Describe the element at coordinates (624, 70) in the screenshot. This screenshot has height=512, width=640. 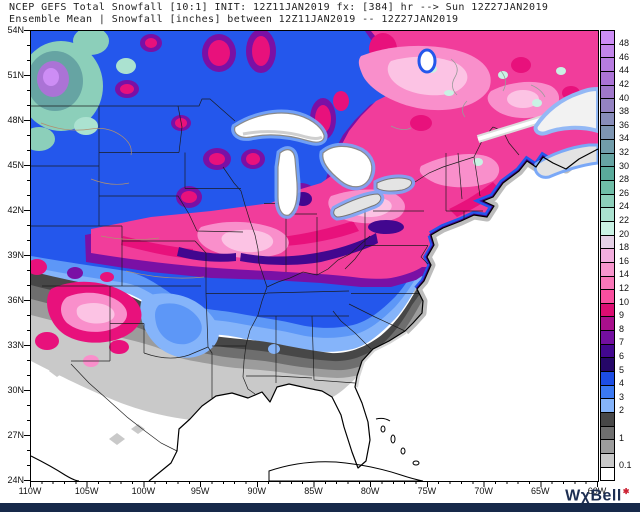
I see `colorbar-label-44: 44` at that location.